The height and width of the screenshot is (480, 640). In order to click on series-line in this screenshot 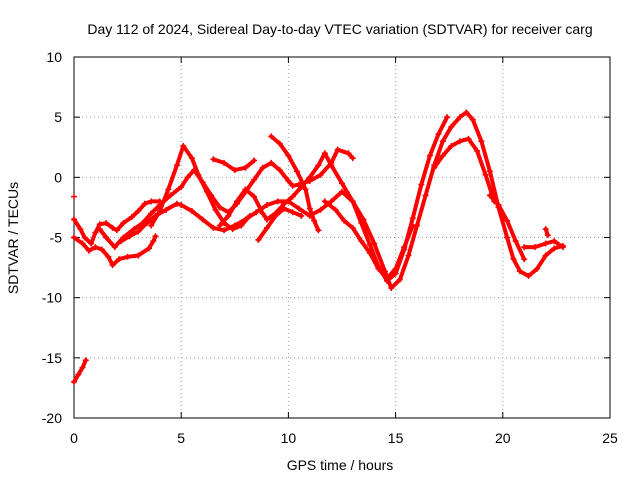, I will do `click(80, 371)`.